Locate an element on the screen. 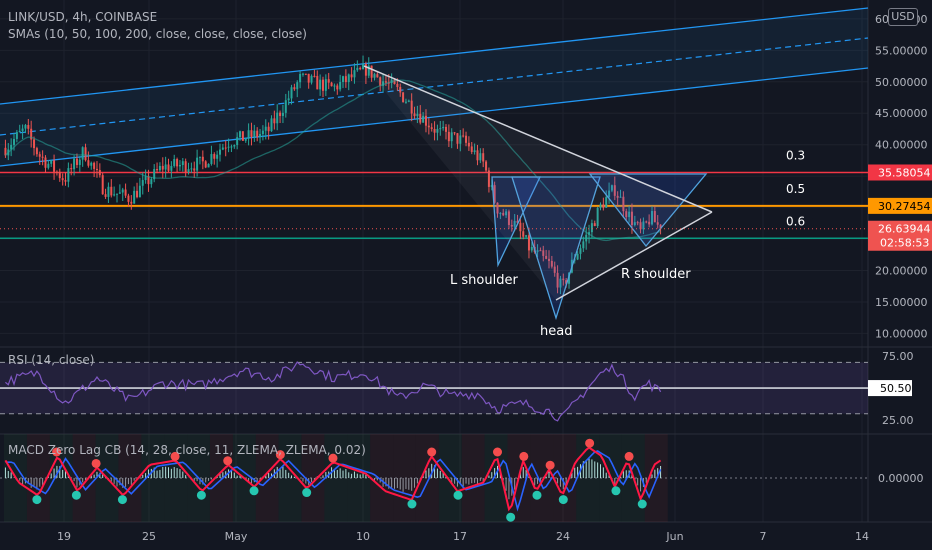 This screenshot has height=550, width=932. currency-badge: USD is located at coordinates (903, 17).